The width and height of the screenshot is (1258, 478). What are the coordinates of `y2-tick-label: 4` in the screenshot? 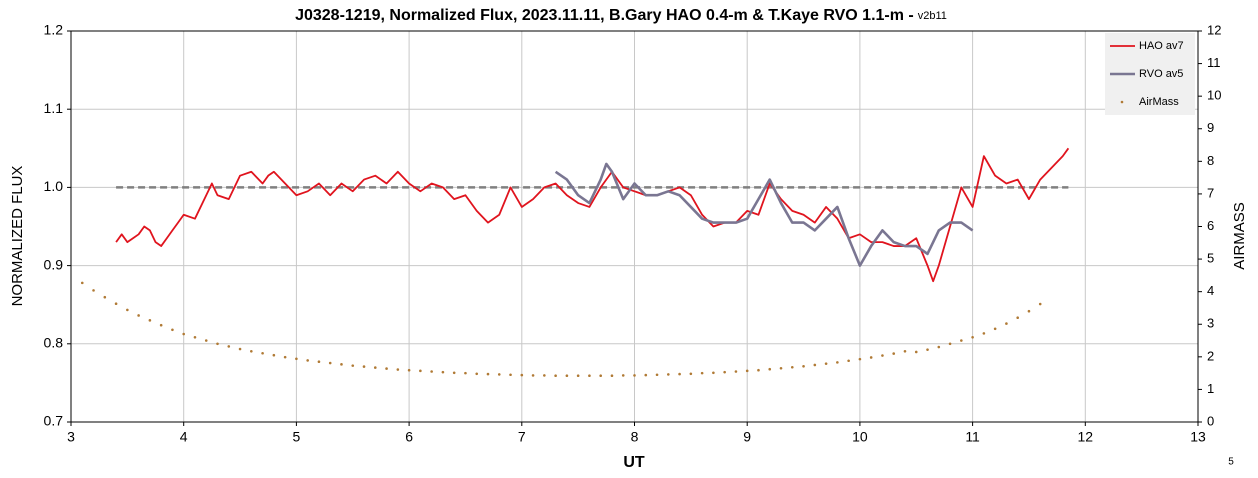 It's located at (1210, 290).